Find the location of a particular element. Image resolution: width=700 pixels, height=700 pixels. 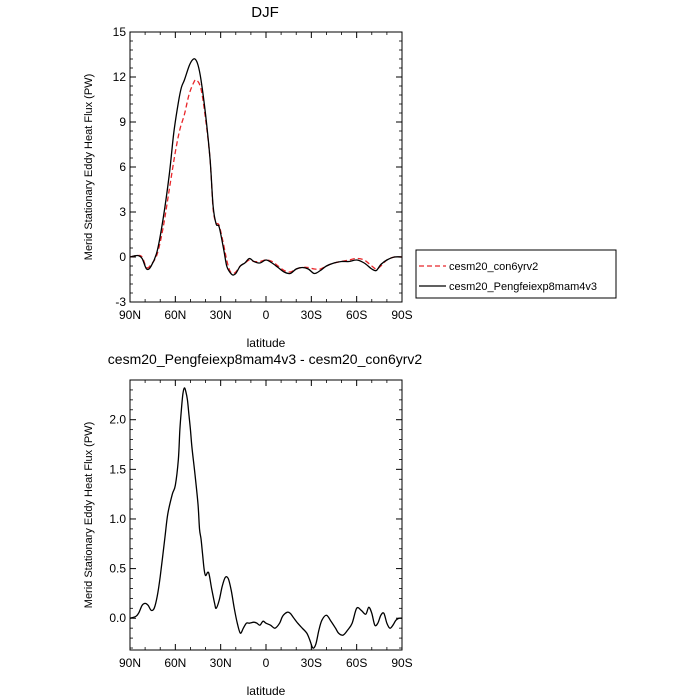

legend: cesm20_con6yrv2 cesm20_Pengfeiexp8mam4v3 is located at coordinates (516, 274).